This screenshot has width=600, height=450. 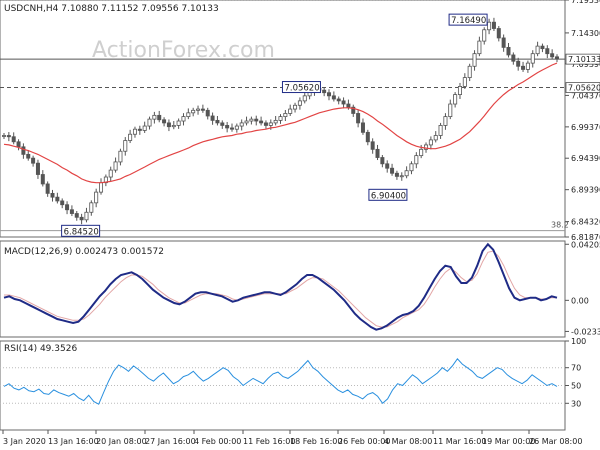 What do you see at coordinates (585, 222) in the screenshot?
I see `price-tick-label: 6.84320` at bounding box center [585, 222].